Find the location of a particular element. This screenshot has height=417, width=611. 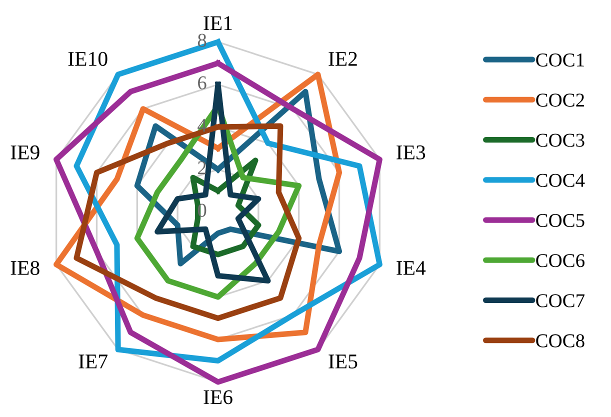

legend-label: COC7 is located at coordinates (560, 301).